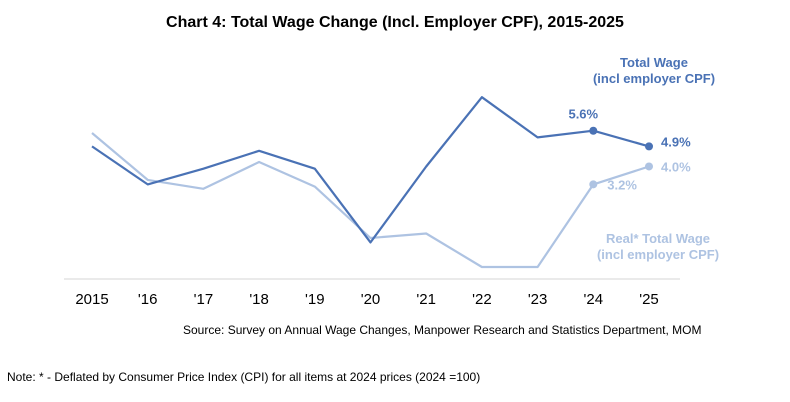 This screenshot has height=402, width=790. What do you see at coordinates (676, 166) in the screenshot?
I see `data-label-real-wage-2025: 4.0%` at bounding box center [676, 166].